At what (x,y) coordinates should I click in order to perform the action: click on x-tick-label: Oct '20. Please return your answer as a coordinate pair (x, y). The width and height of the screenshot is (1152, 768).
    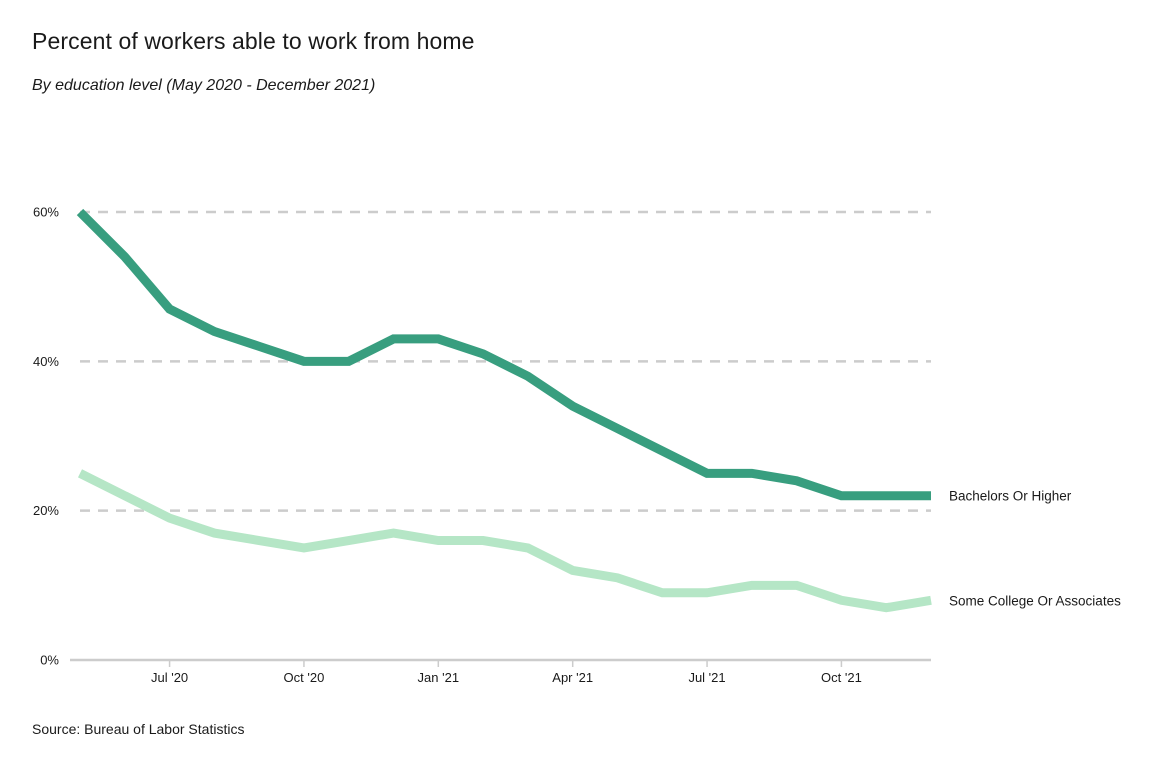
    Looking at the image, I should click on (304, 677).